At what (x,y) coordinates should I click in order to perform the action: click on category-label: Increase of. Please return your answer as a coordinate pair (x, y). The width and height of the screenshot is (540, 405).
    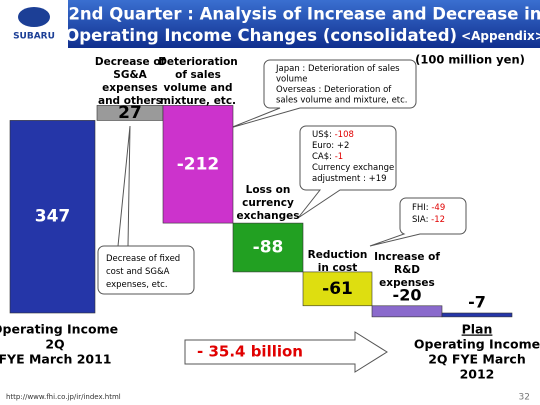
    Looking at the image, I should click on (407, 257).